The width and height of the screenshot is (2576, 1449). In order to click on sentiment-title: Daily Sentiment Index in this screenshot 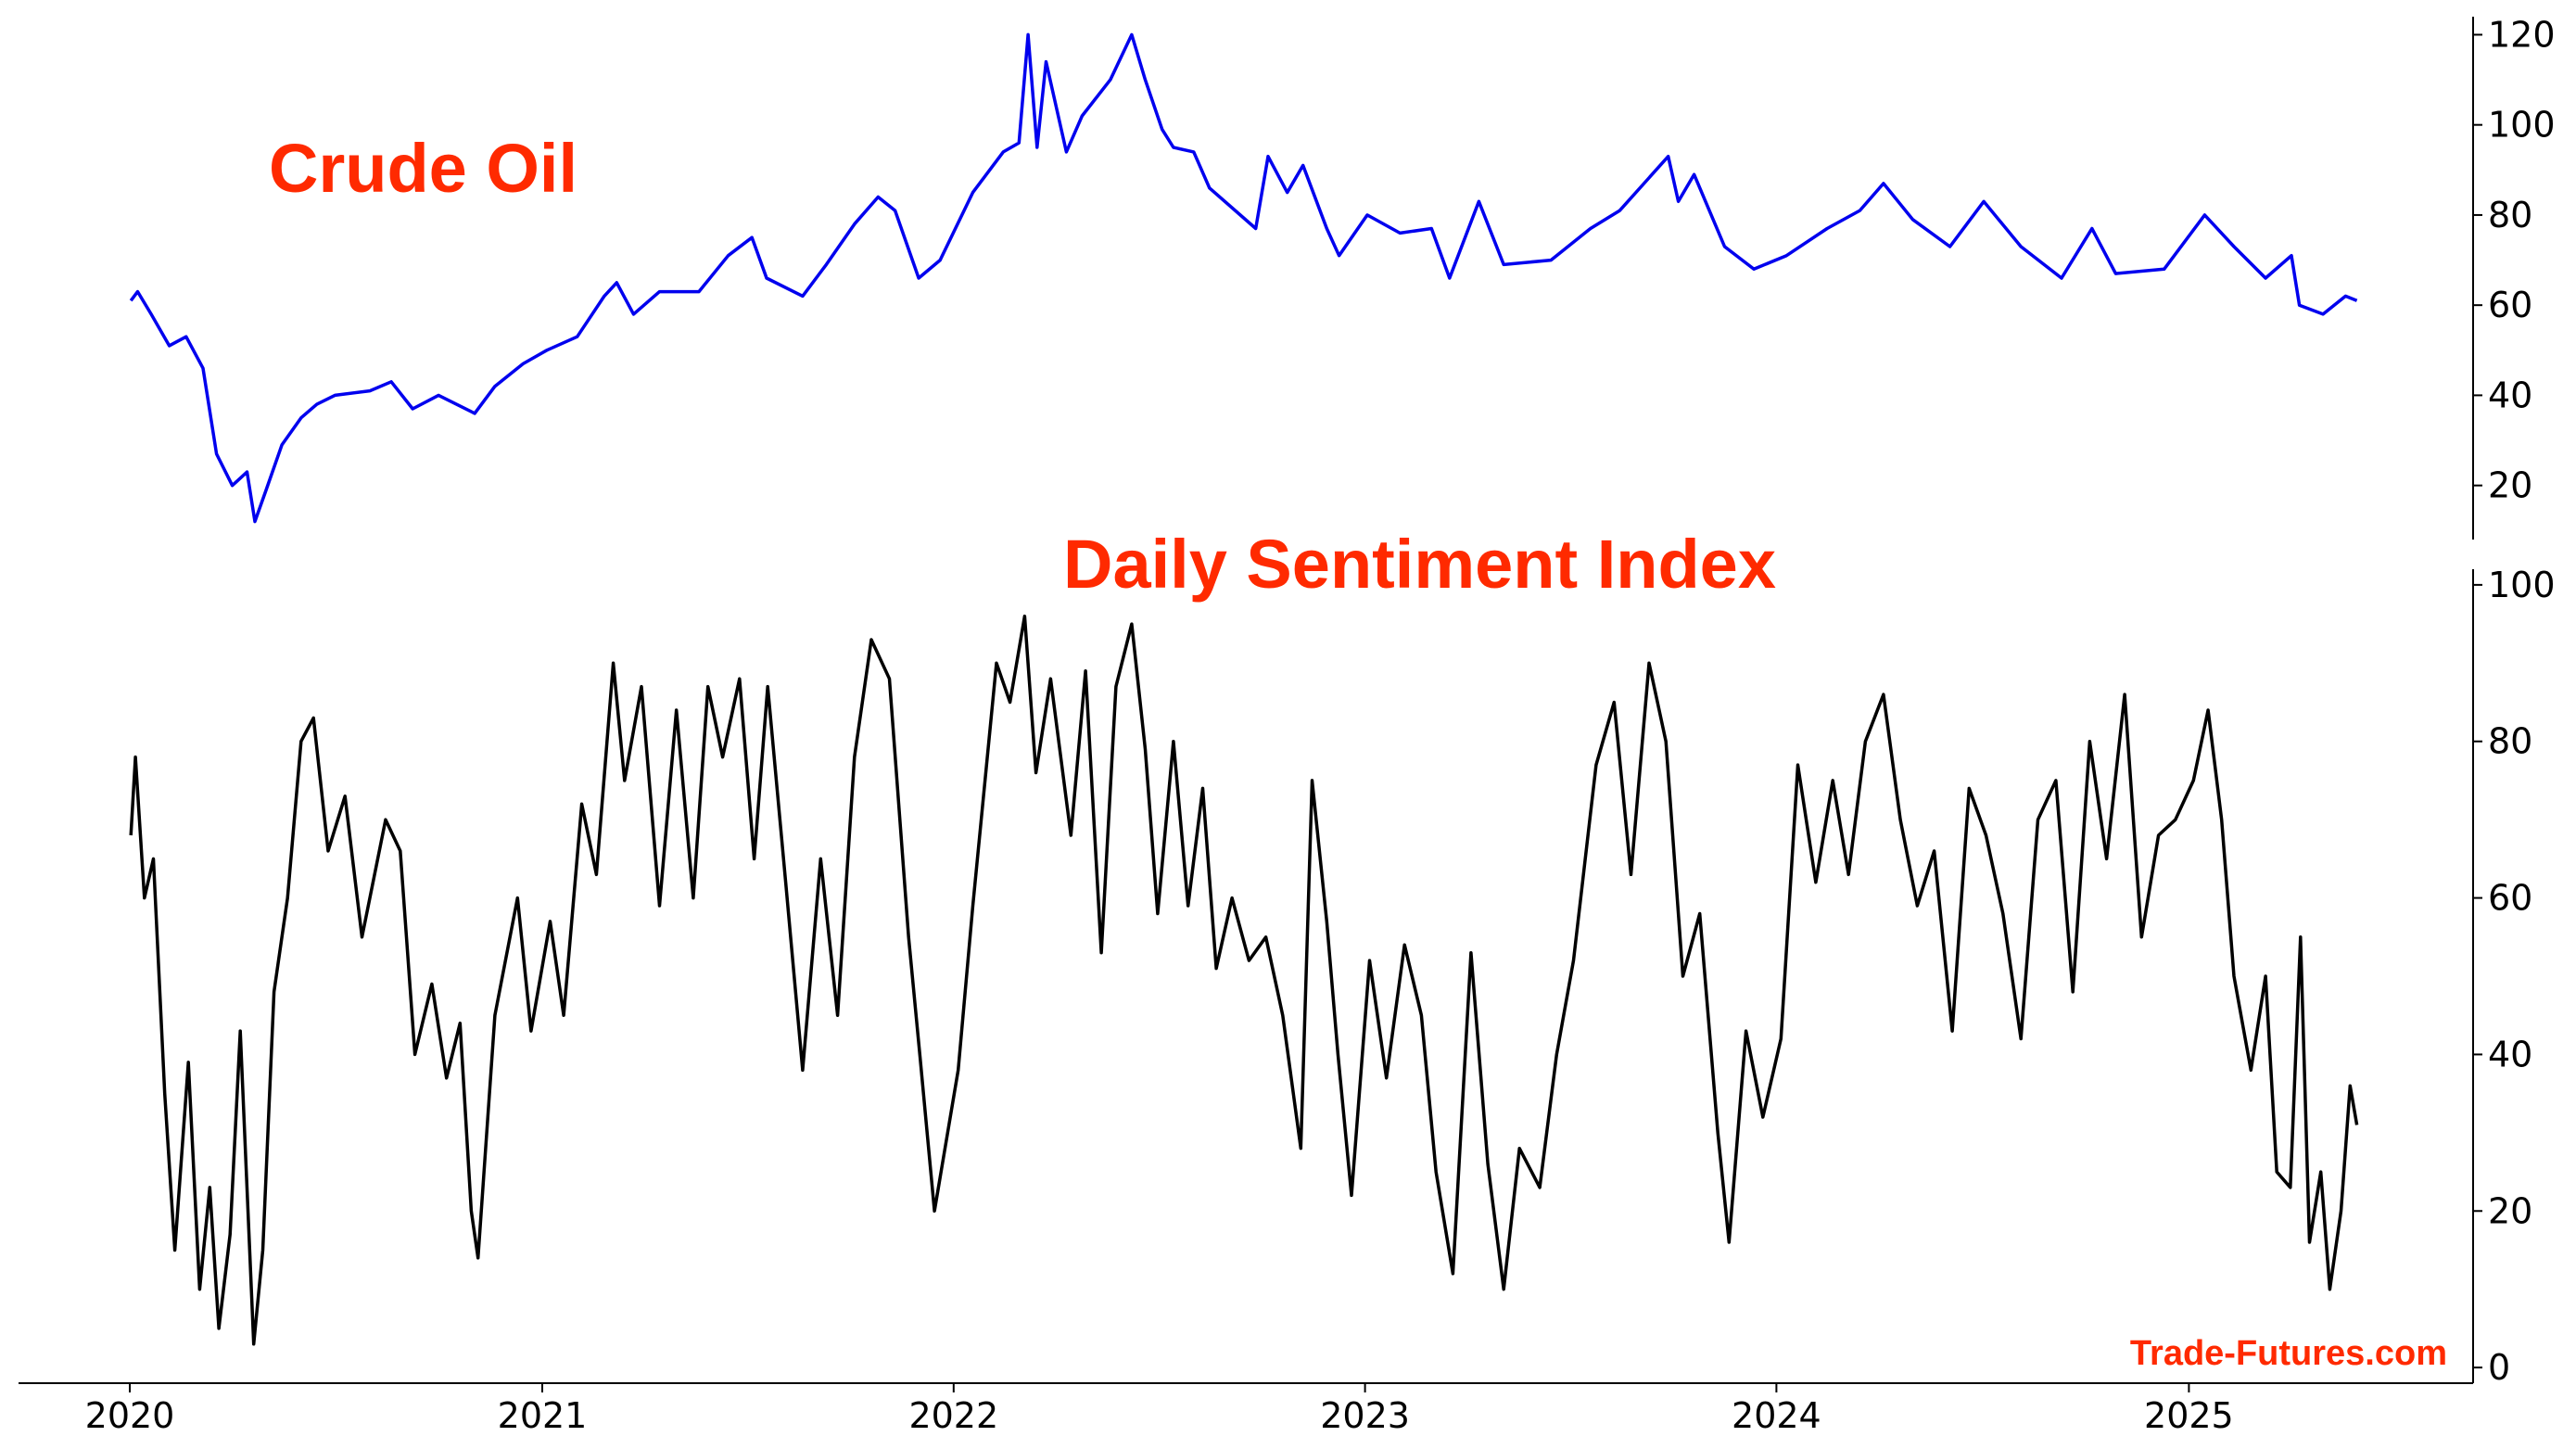, I will do `click(1419, 564)`.